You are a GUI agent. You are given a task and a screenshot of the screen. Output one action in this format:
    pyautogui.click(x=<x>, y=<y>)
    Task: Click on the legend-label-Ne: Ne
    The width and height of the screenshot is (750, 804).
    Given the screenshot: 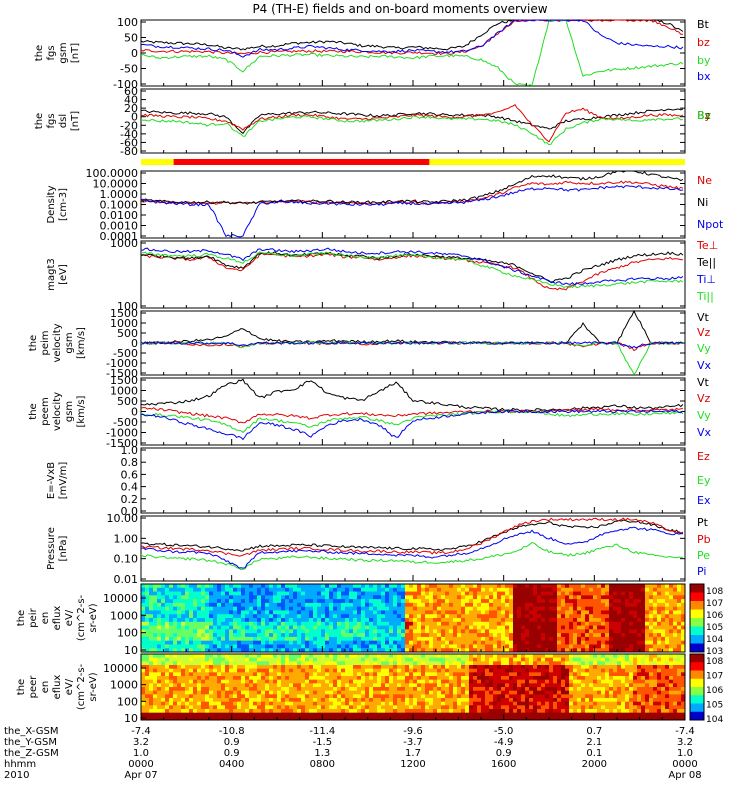 What is the action you would take?
    pyautogui.click(x=704, y=180)
    